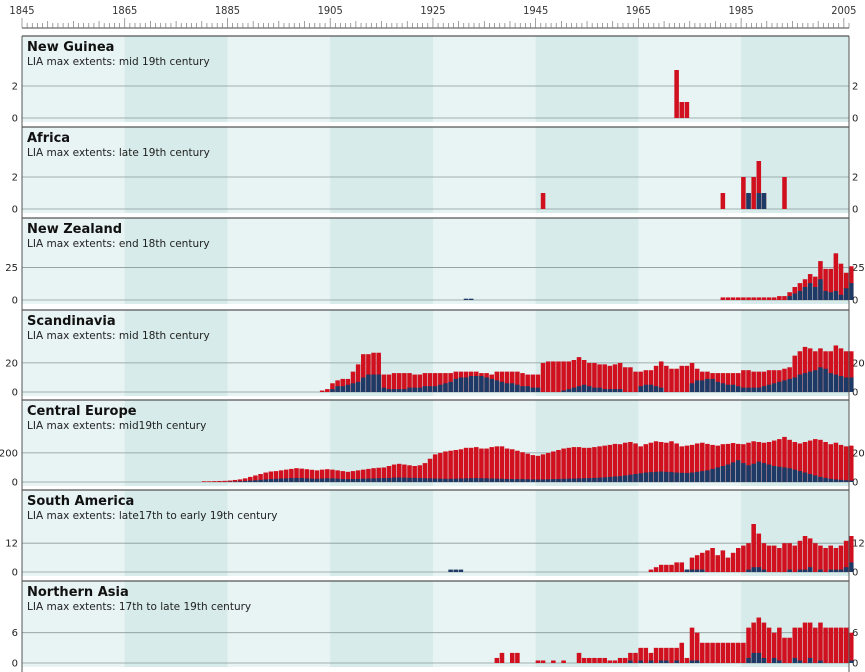  Describe the element at coordinates (638, 10) in the screenshot. I see `x-tick-label: 1965` at that location.